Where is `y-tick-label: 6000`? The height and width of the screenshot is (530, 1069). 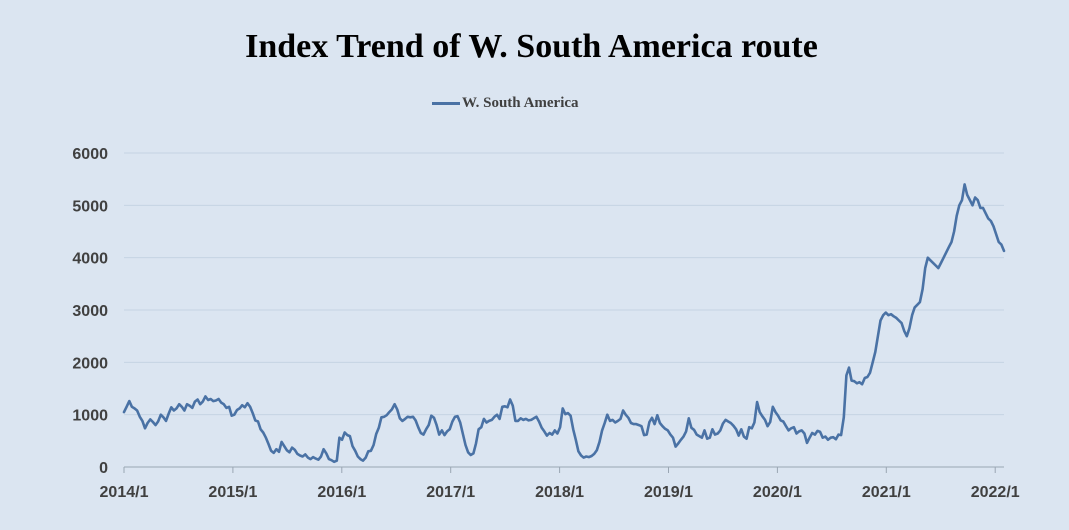 y-tick-label: 6000 is located at coordinates (90, 154).